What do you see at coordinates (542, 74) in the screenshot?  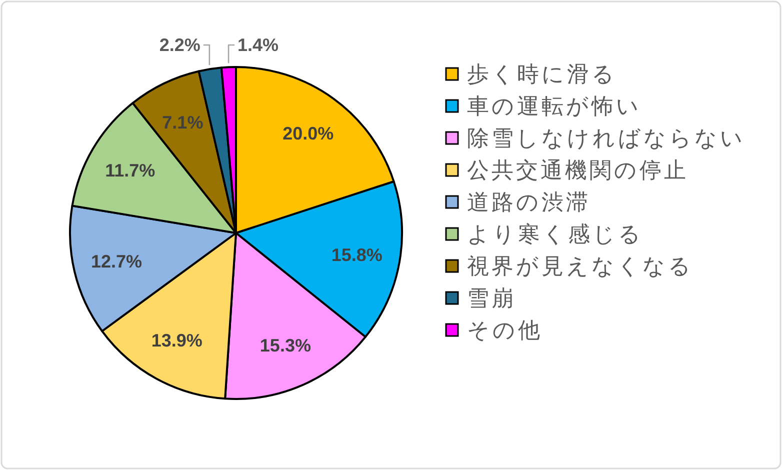 I see `legend-label: 歩く時に滑る` at bounding box center [542, 74].